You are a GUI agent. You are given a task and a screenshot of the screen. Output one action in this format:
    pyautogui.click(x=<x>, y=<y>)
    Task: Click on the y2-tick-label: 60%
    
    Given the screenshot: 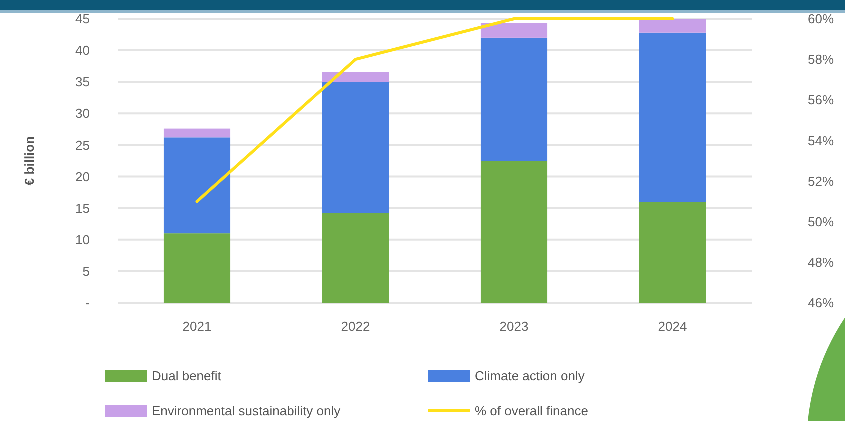 What is the action you would take?
    pyautogui.click(x=821, y=19)
    